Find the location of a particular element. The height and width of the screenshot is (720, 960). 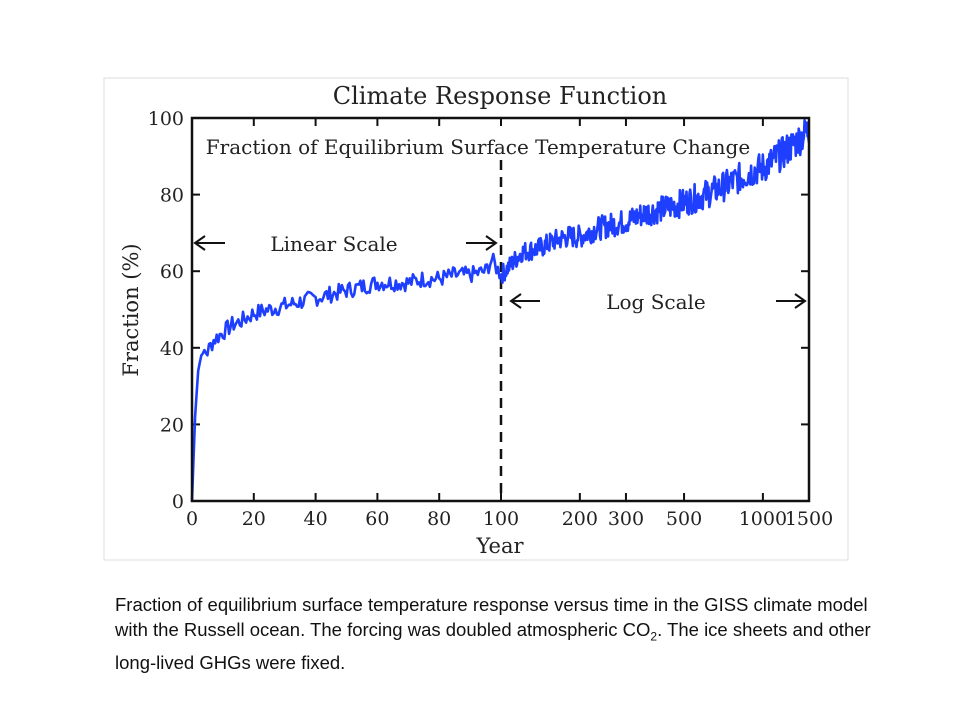

caption-subscript: 2 is located at coordinates (654, 636).